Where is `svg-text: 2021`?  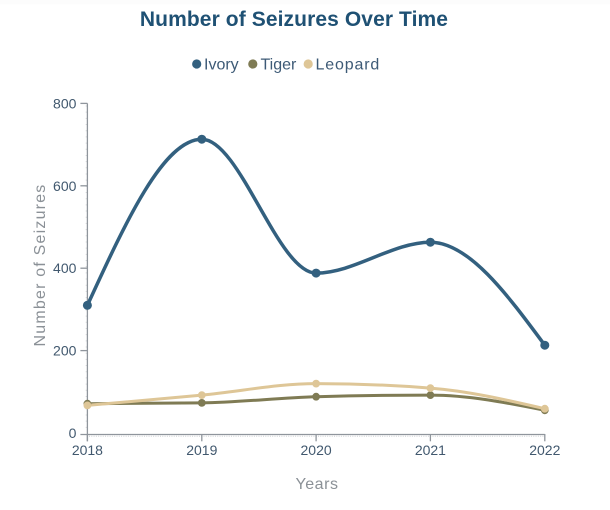 svg-text: 2021 is located at coordinates (430, 450).